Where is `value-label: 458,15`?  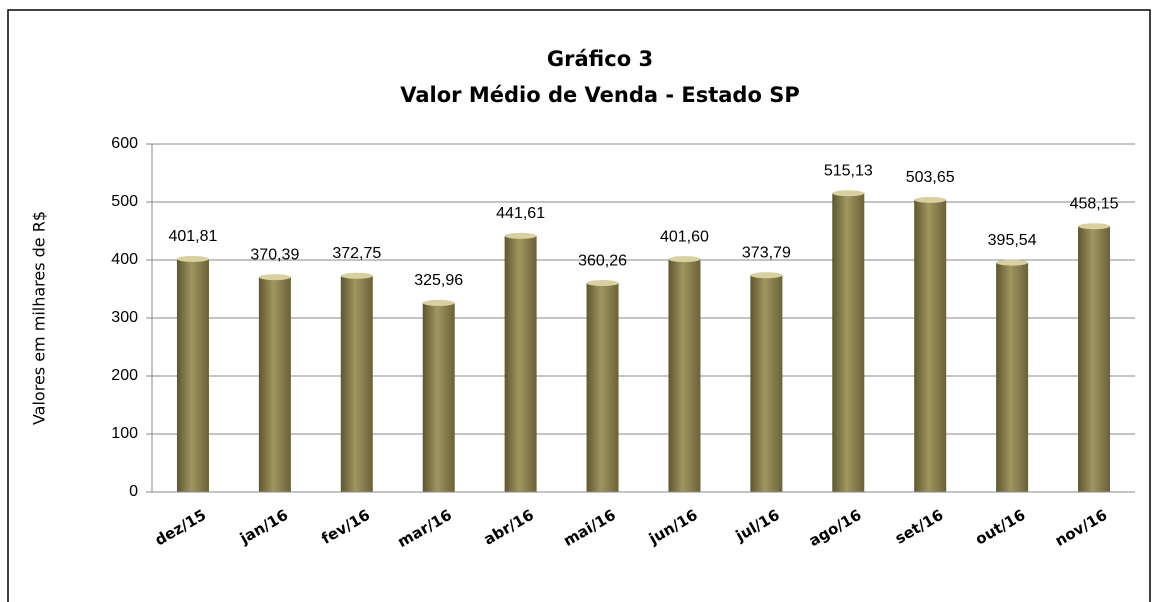
value-label: 458,15 is located at coordinates (1094, 203).